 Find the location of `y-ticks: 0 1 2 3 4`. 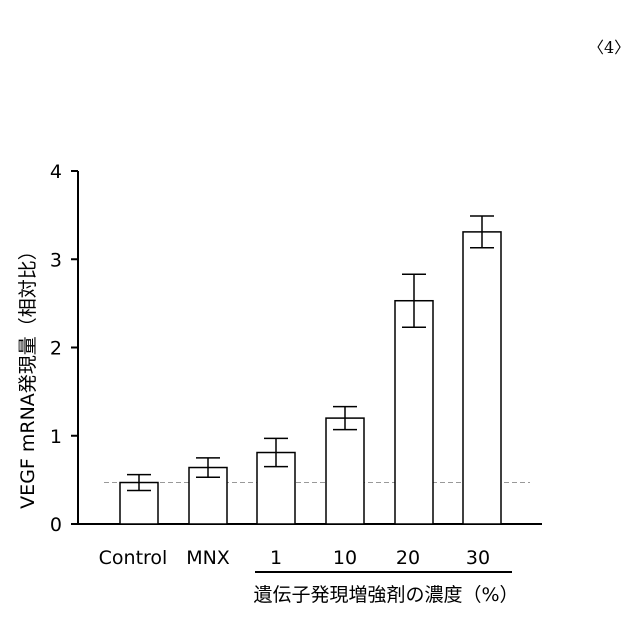

y-ticks: 0 1 2 3 4 is located at coordinates (64, 348).